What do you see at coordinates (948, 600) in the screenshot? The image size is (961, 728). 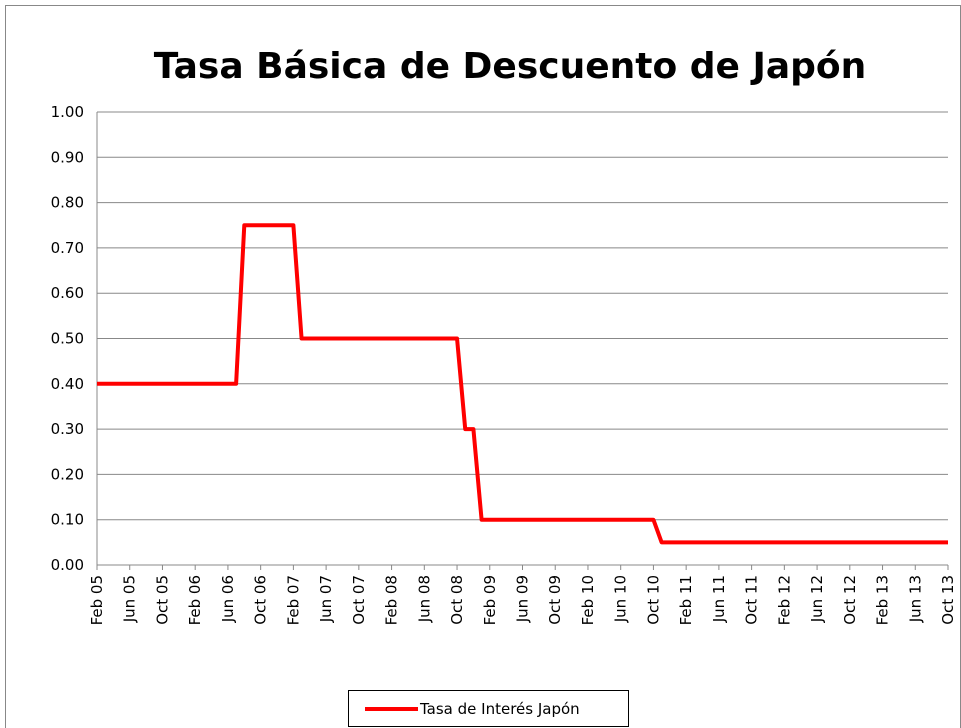 I see `x-tick-label: Oct 13` at bounding box center [948, 600].